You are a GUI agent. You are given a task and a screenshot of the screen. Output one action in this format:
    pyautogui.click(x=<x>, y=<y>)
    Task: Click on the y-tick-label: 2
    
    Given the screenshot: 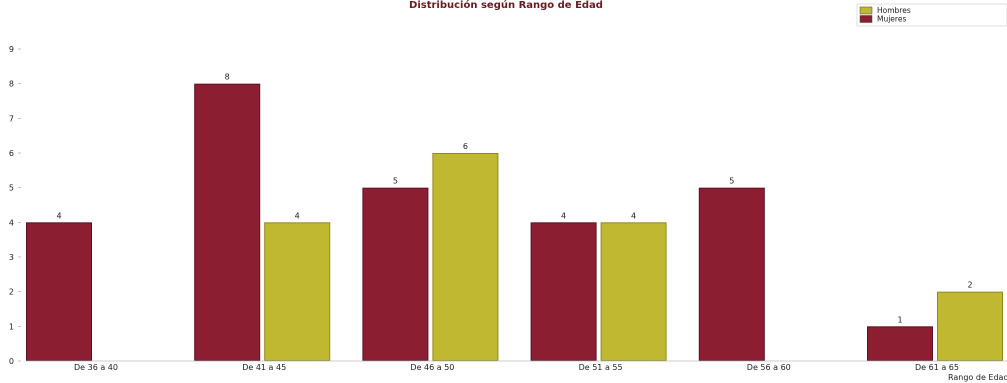 What is the action you would take?
    pyautogui.click(x=11, y=292)
    